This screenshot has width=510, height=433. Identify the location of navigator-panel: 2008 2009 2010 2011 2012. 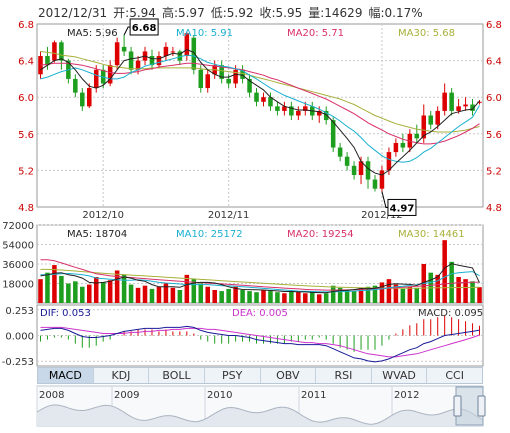
(261, 406).